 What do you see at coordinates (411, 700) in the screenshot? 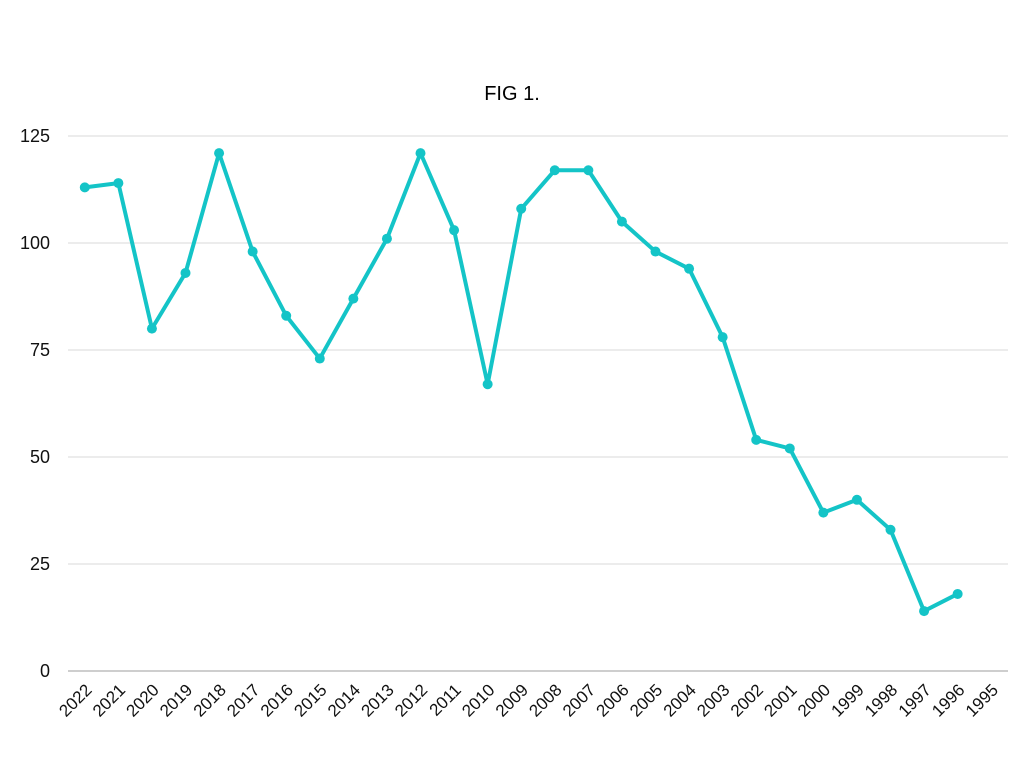
I see `x-tick-label: 2012` at bounding box center [411, 700].